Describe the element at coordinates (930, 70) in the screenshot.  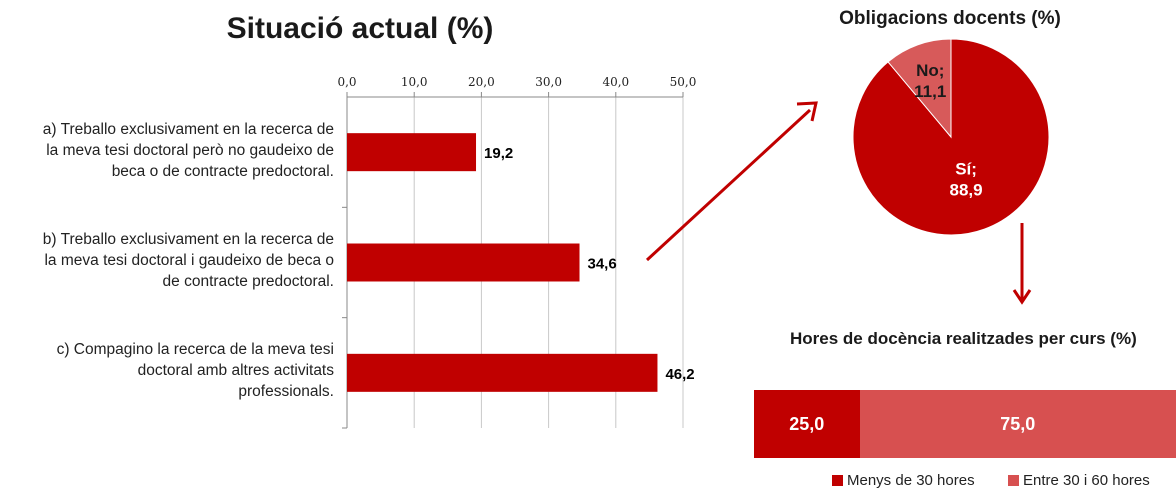
I see `pie-slice-label: No;` at that location.